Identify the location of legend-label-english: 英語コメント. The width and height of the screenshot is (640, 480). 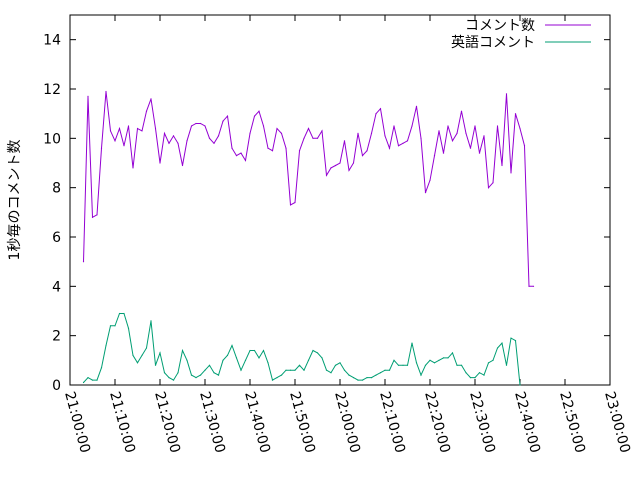
(493, 42).